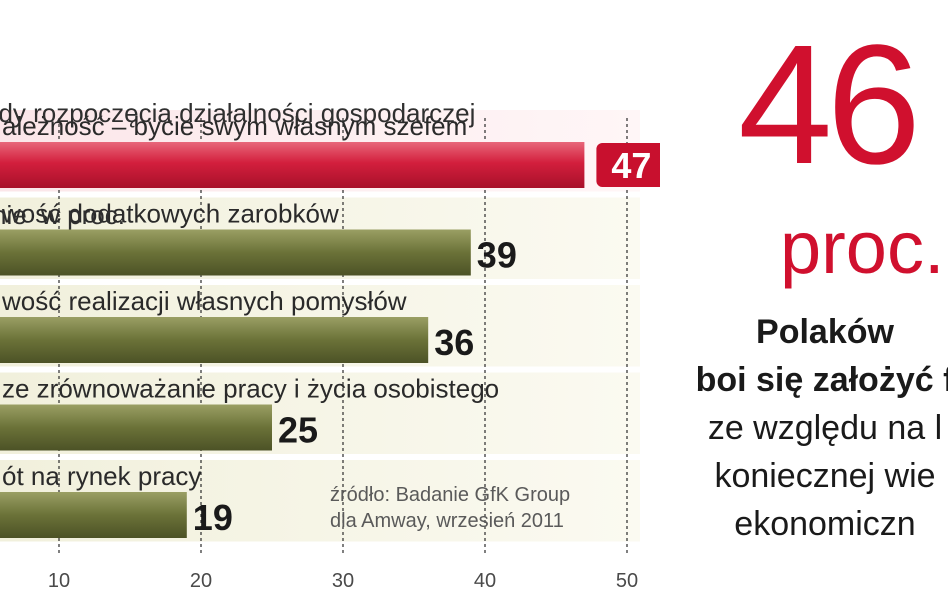 This screenshot has height=593, width=948. I want to click on data-label: 47, so click(631, 165).